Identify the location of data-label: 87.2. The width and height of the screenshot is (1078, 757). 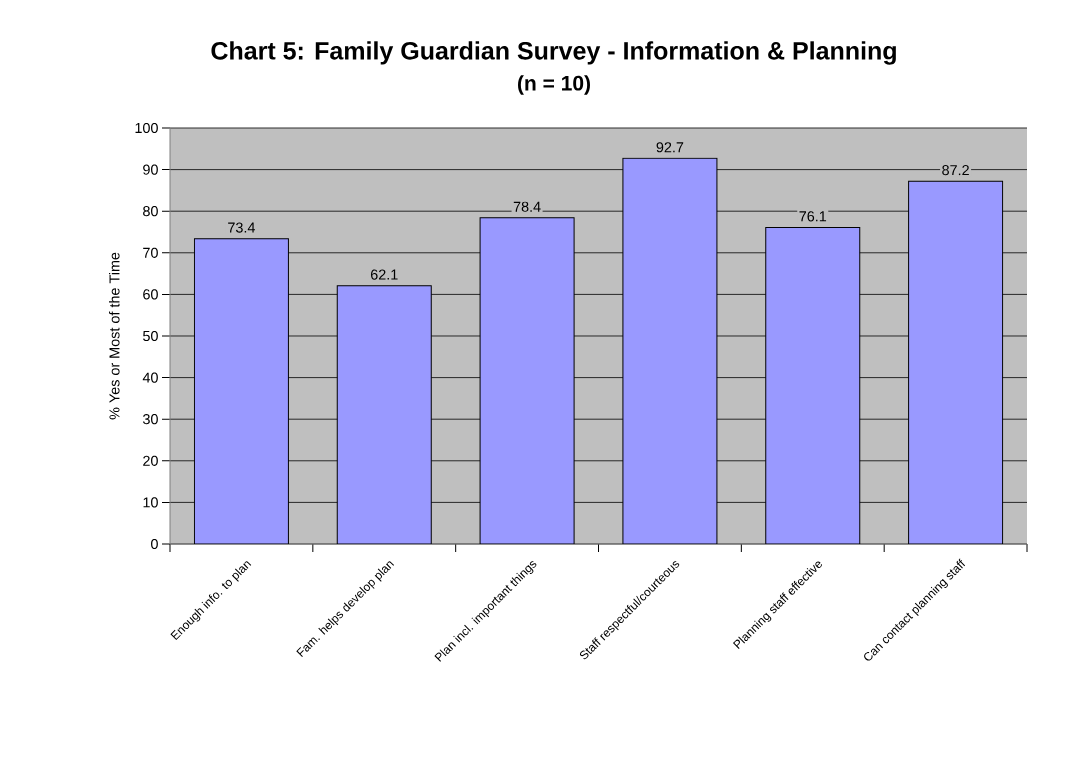
(955, 170).